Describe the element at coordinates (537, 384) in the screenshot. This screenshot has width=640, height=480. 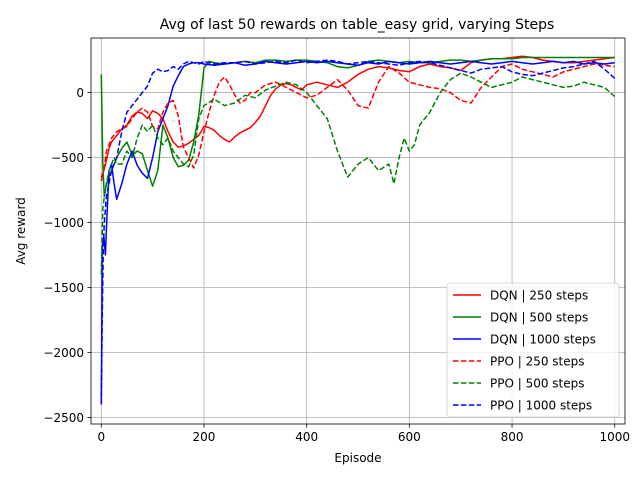
I see `legend-label: PPO | 500 steps` at that location.